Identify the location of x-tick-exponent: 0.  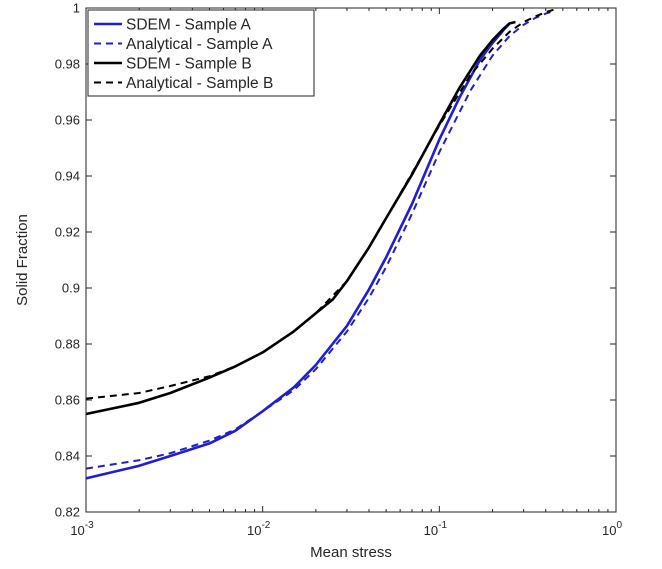
(619, 525).